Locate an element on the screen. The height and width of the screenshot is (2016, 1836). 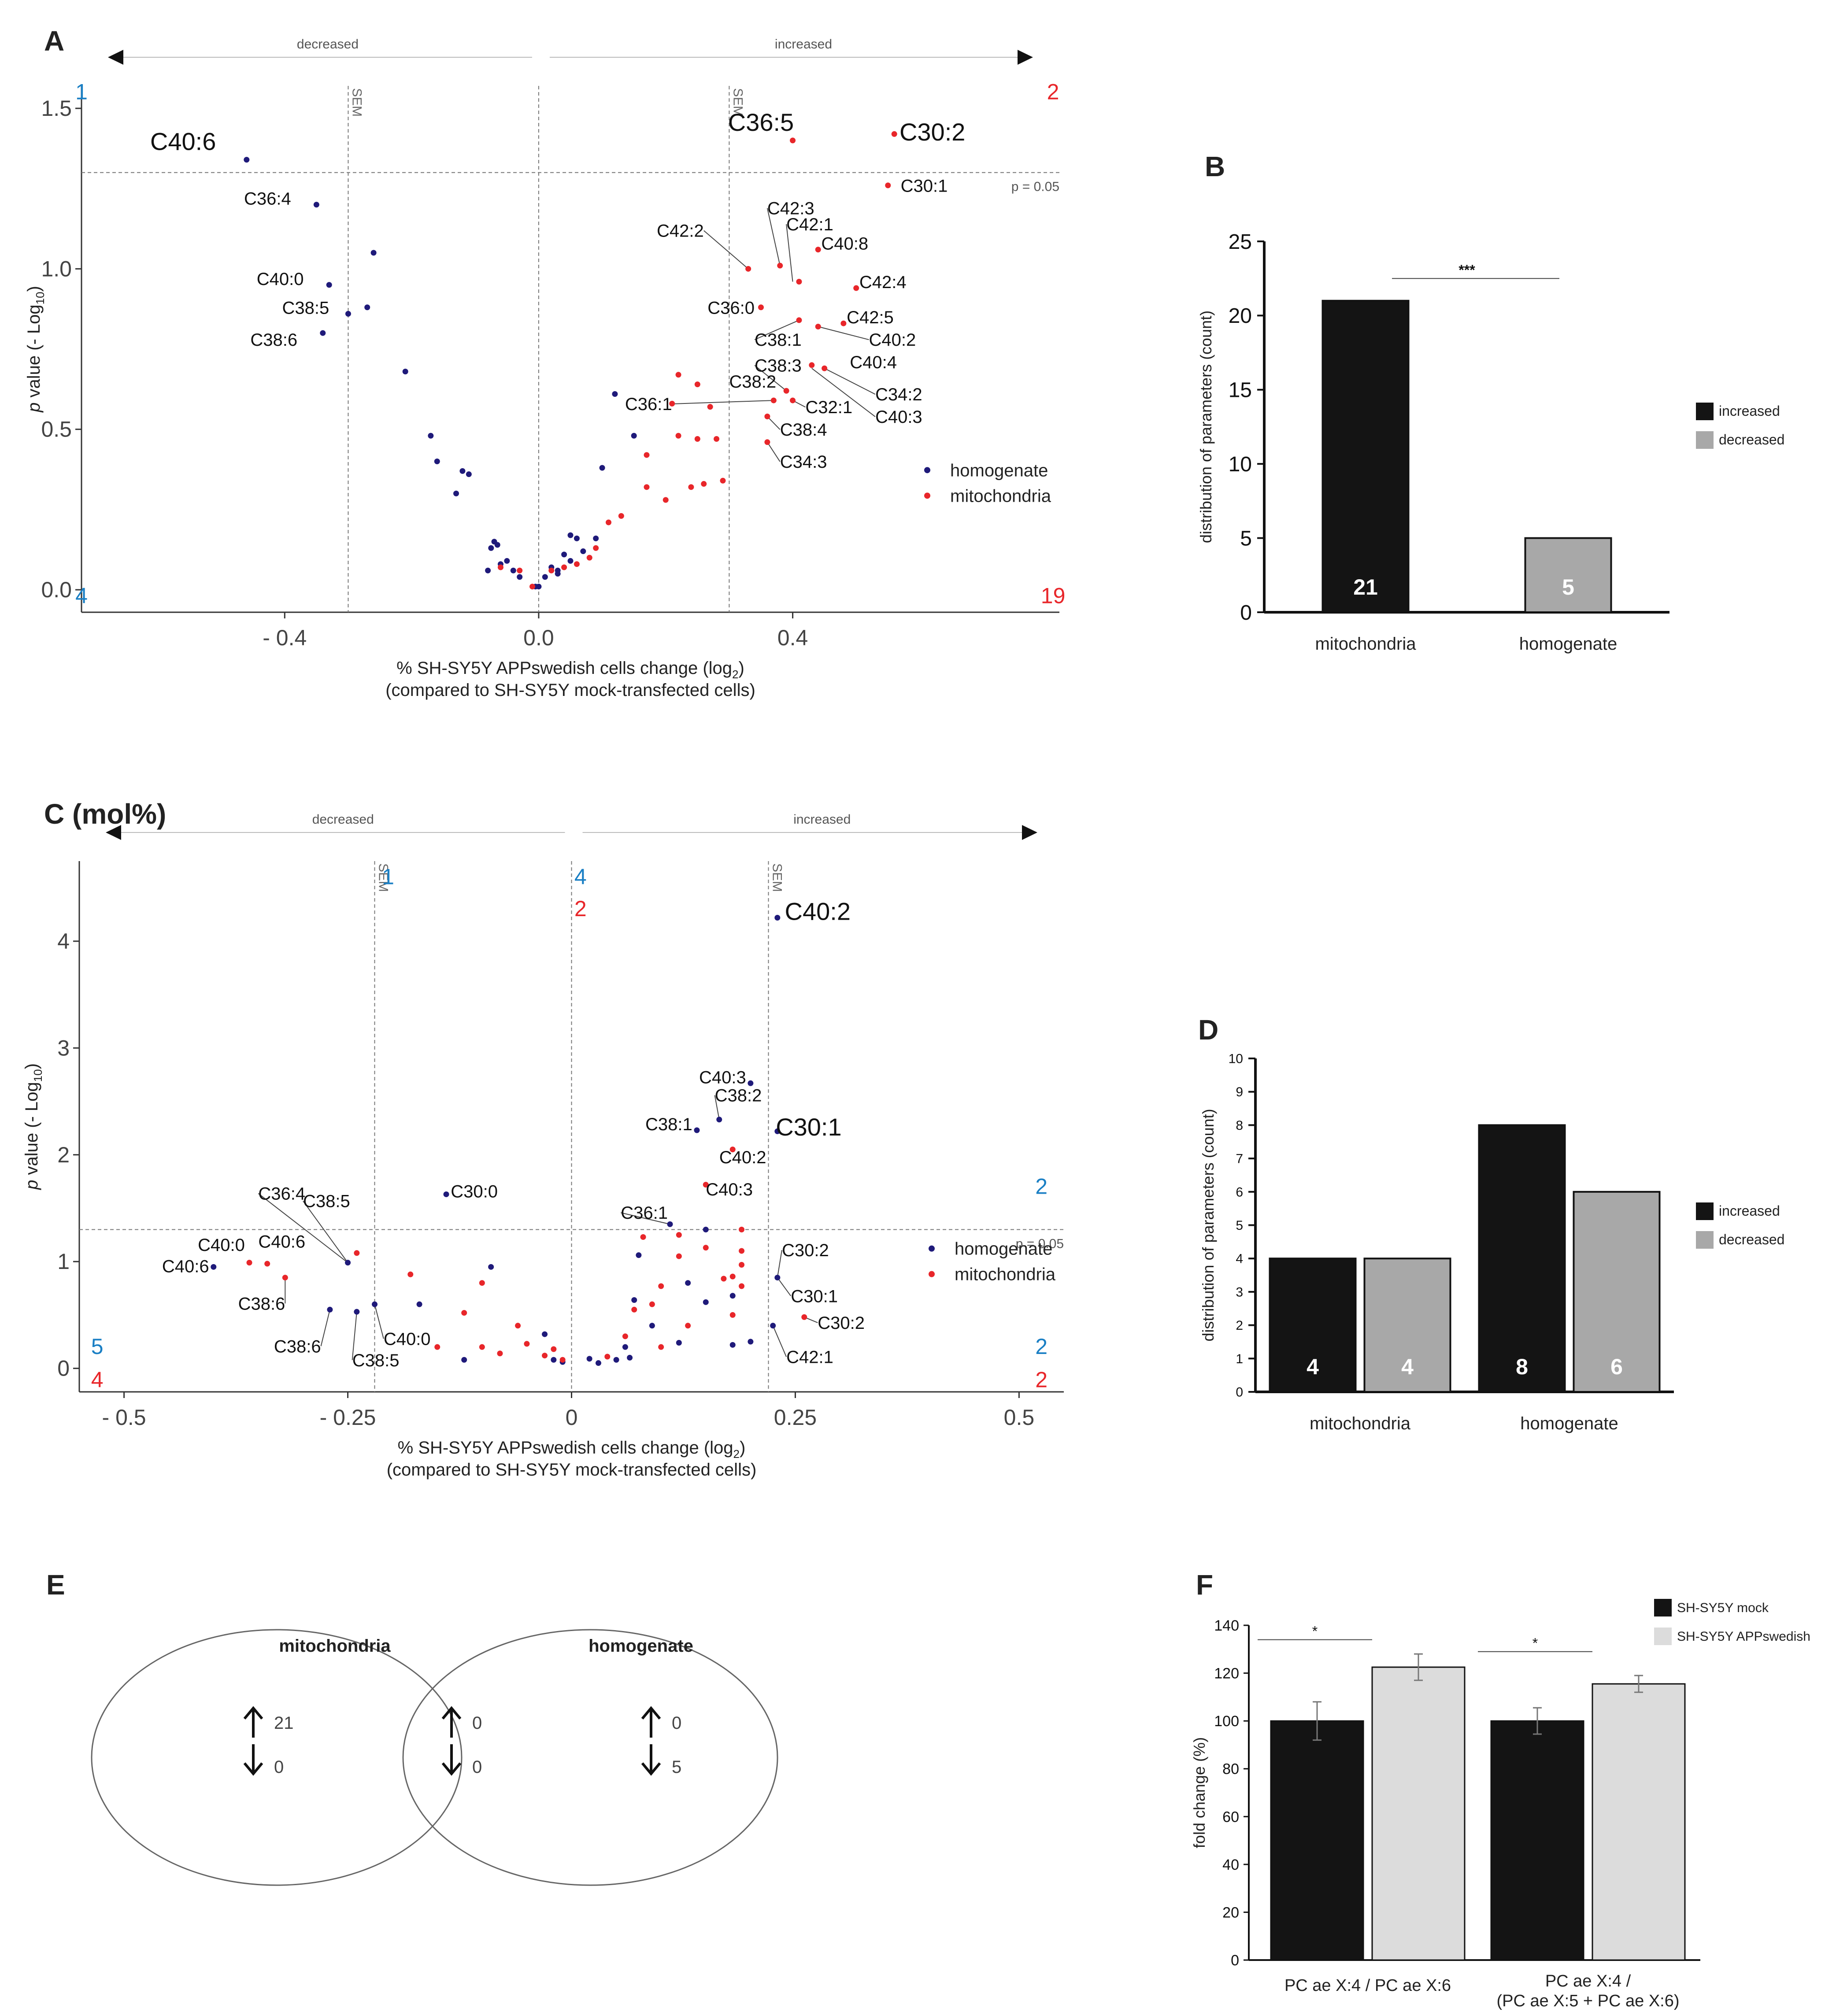
lipid-label: C38:1 is located at coordinates (669, 1124).